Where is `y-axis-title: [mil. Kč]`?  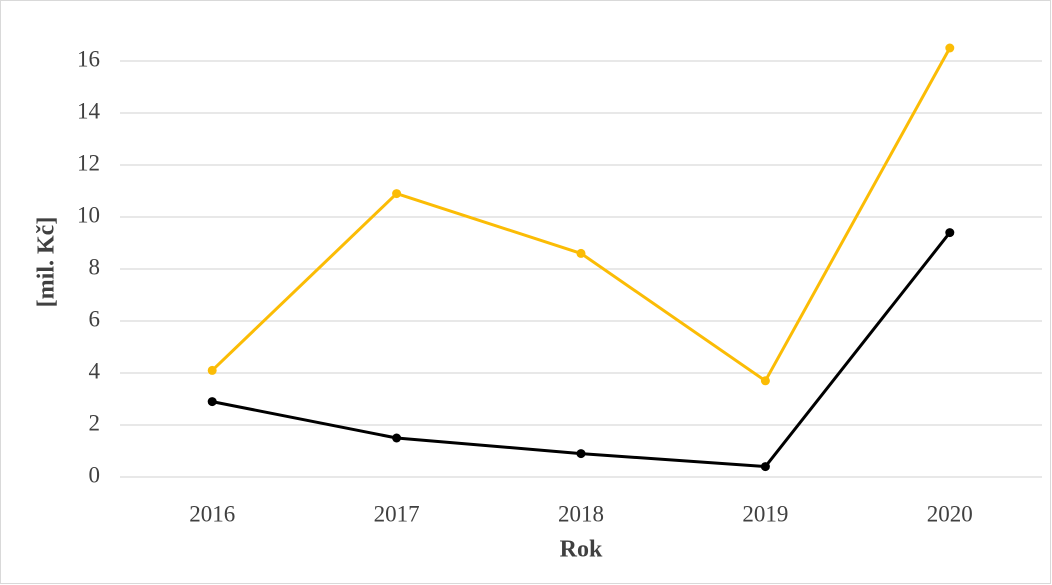 y-axis-title: [mil. Kč] is located at coordinates (47, 262).